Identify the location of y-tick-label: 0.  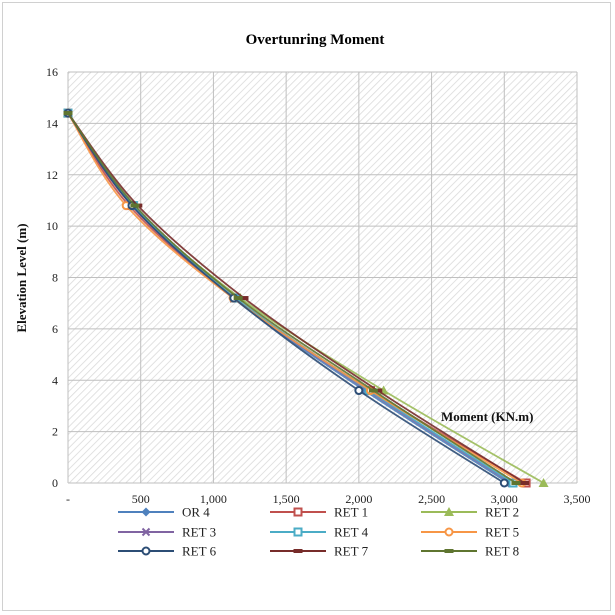
(55, 483).